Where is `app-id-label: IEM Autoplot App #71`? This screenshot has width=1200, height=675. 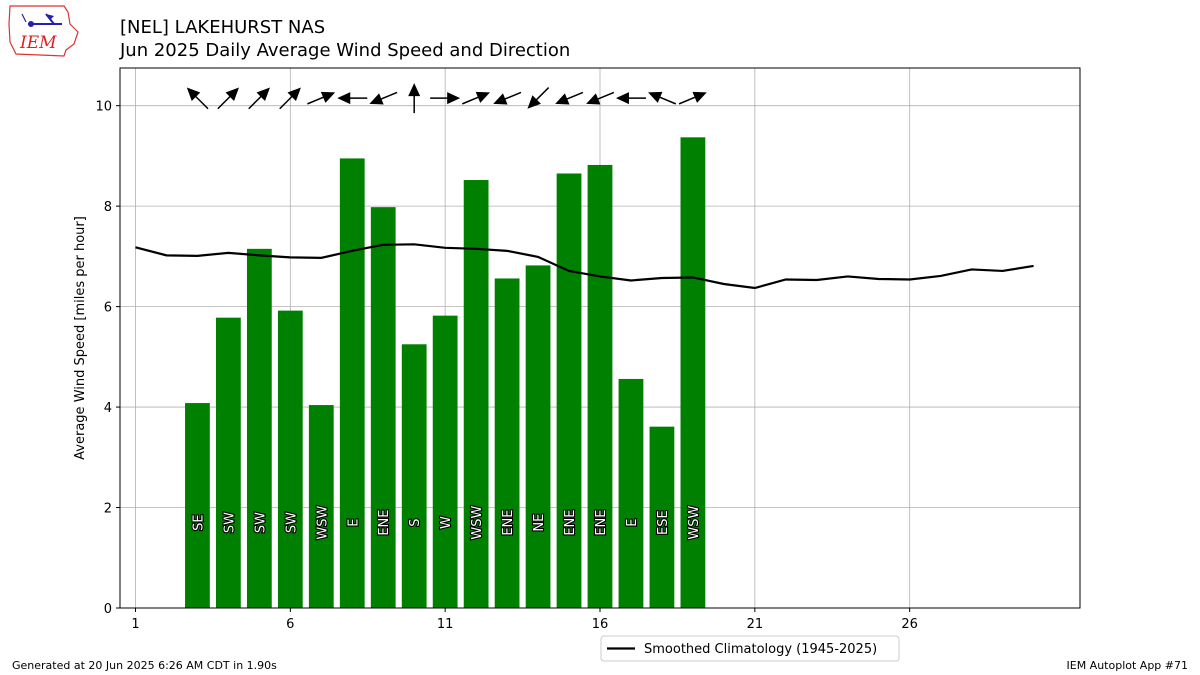 app-id-label: IEM Autoplot App #71 is located at coordinates (1127, 665).